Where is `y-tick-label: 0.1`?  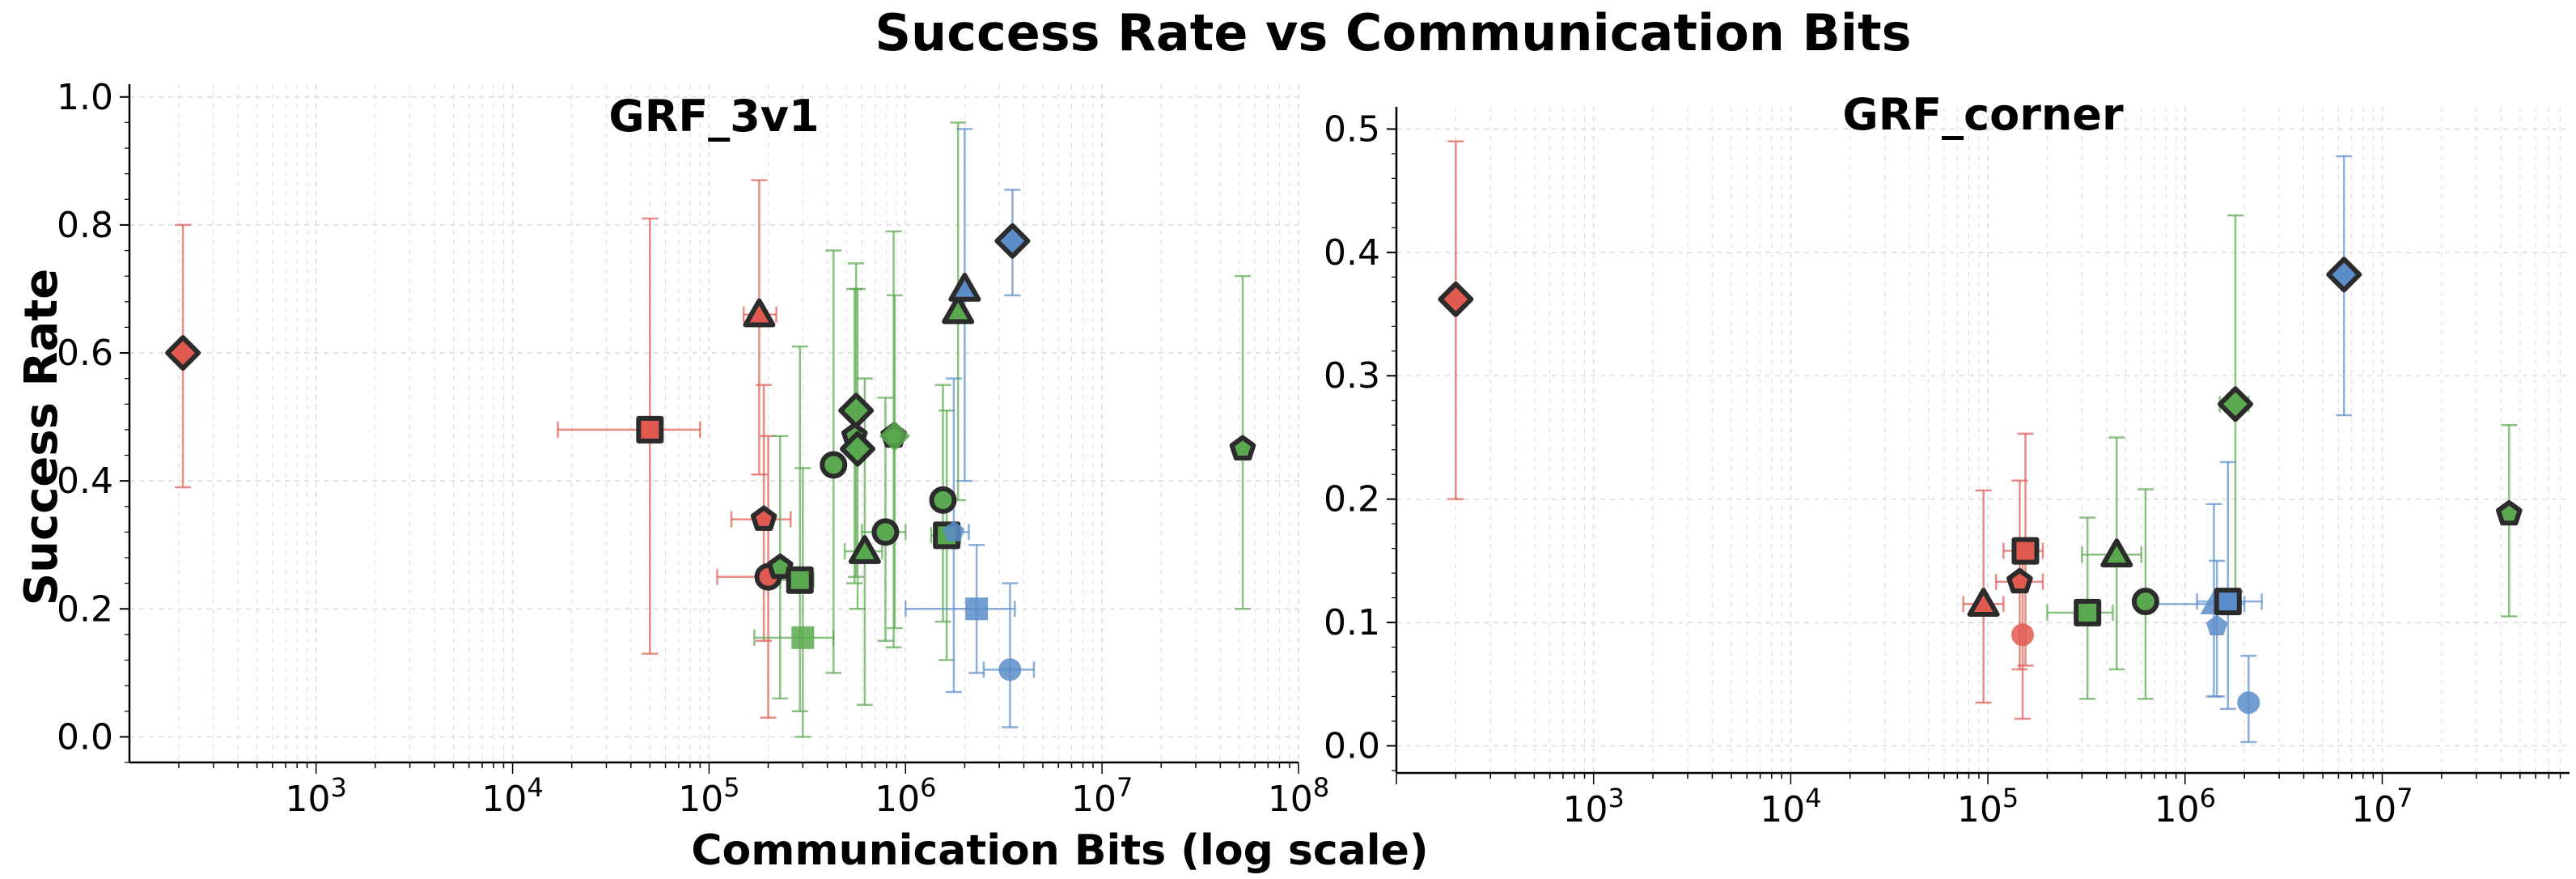
y-tick-label: 0.1 is located at coordinates (1352, 622).